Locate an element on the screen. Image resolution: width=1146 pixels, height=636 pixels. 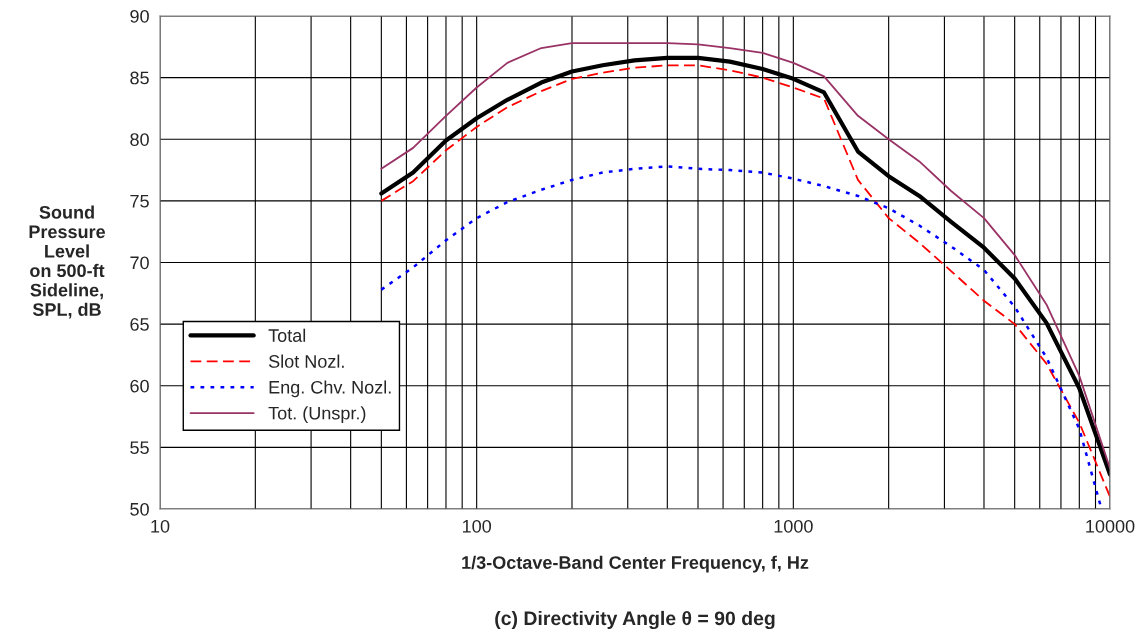
text: (c) Directivity Angle θ = 90 deg is located at coordinates (635, 620).